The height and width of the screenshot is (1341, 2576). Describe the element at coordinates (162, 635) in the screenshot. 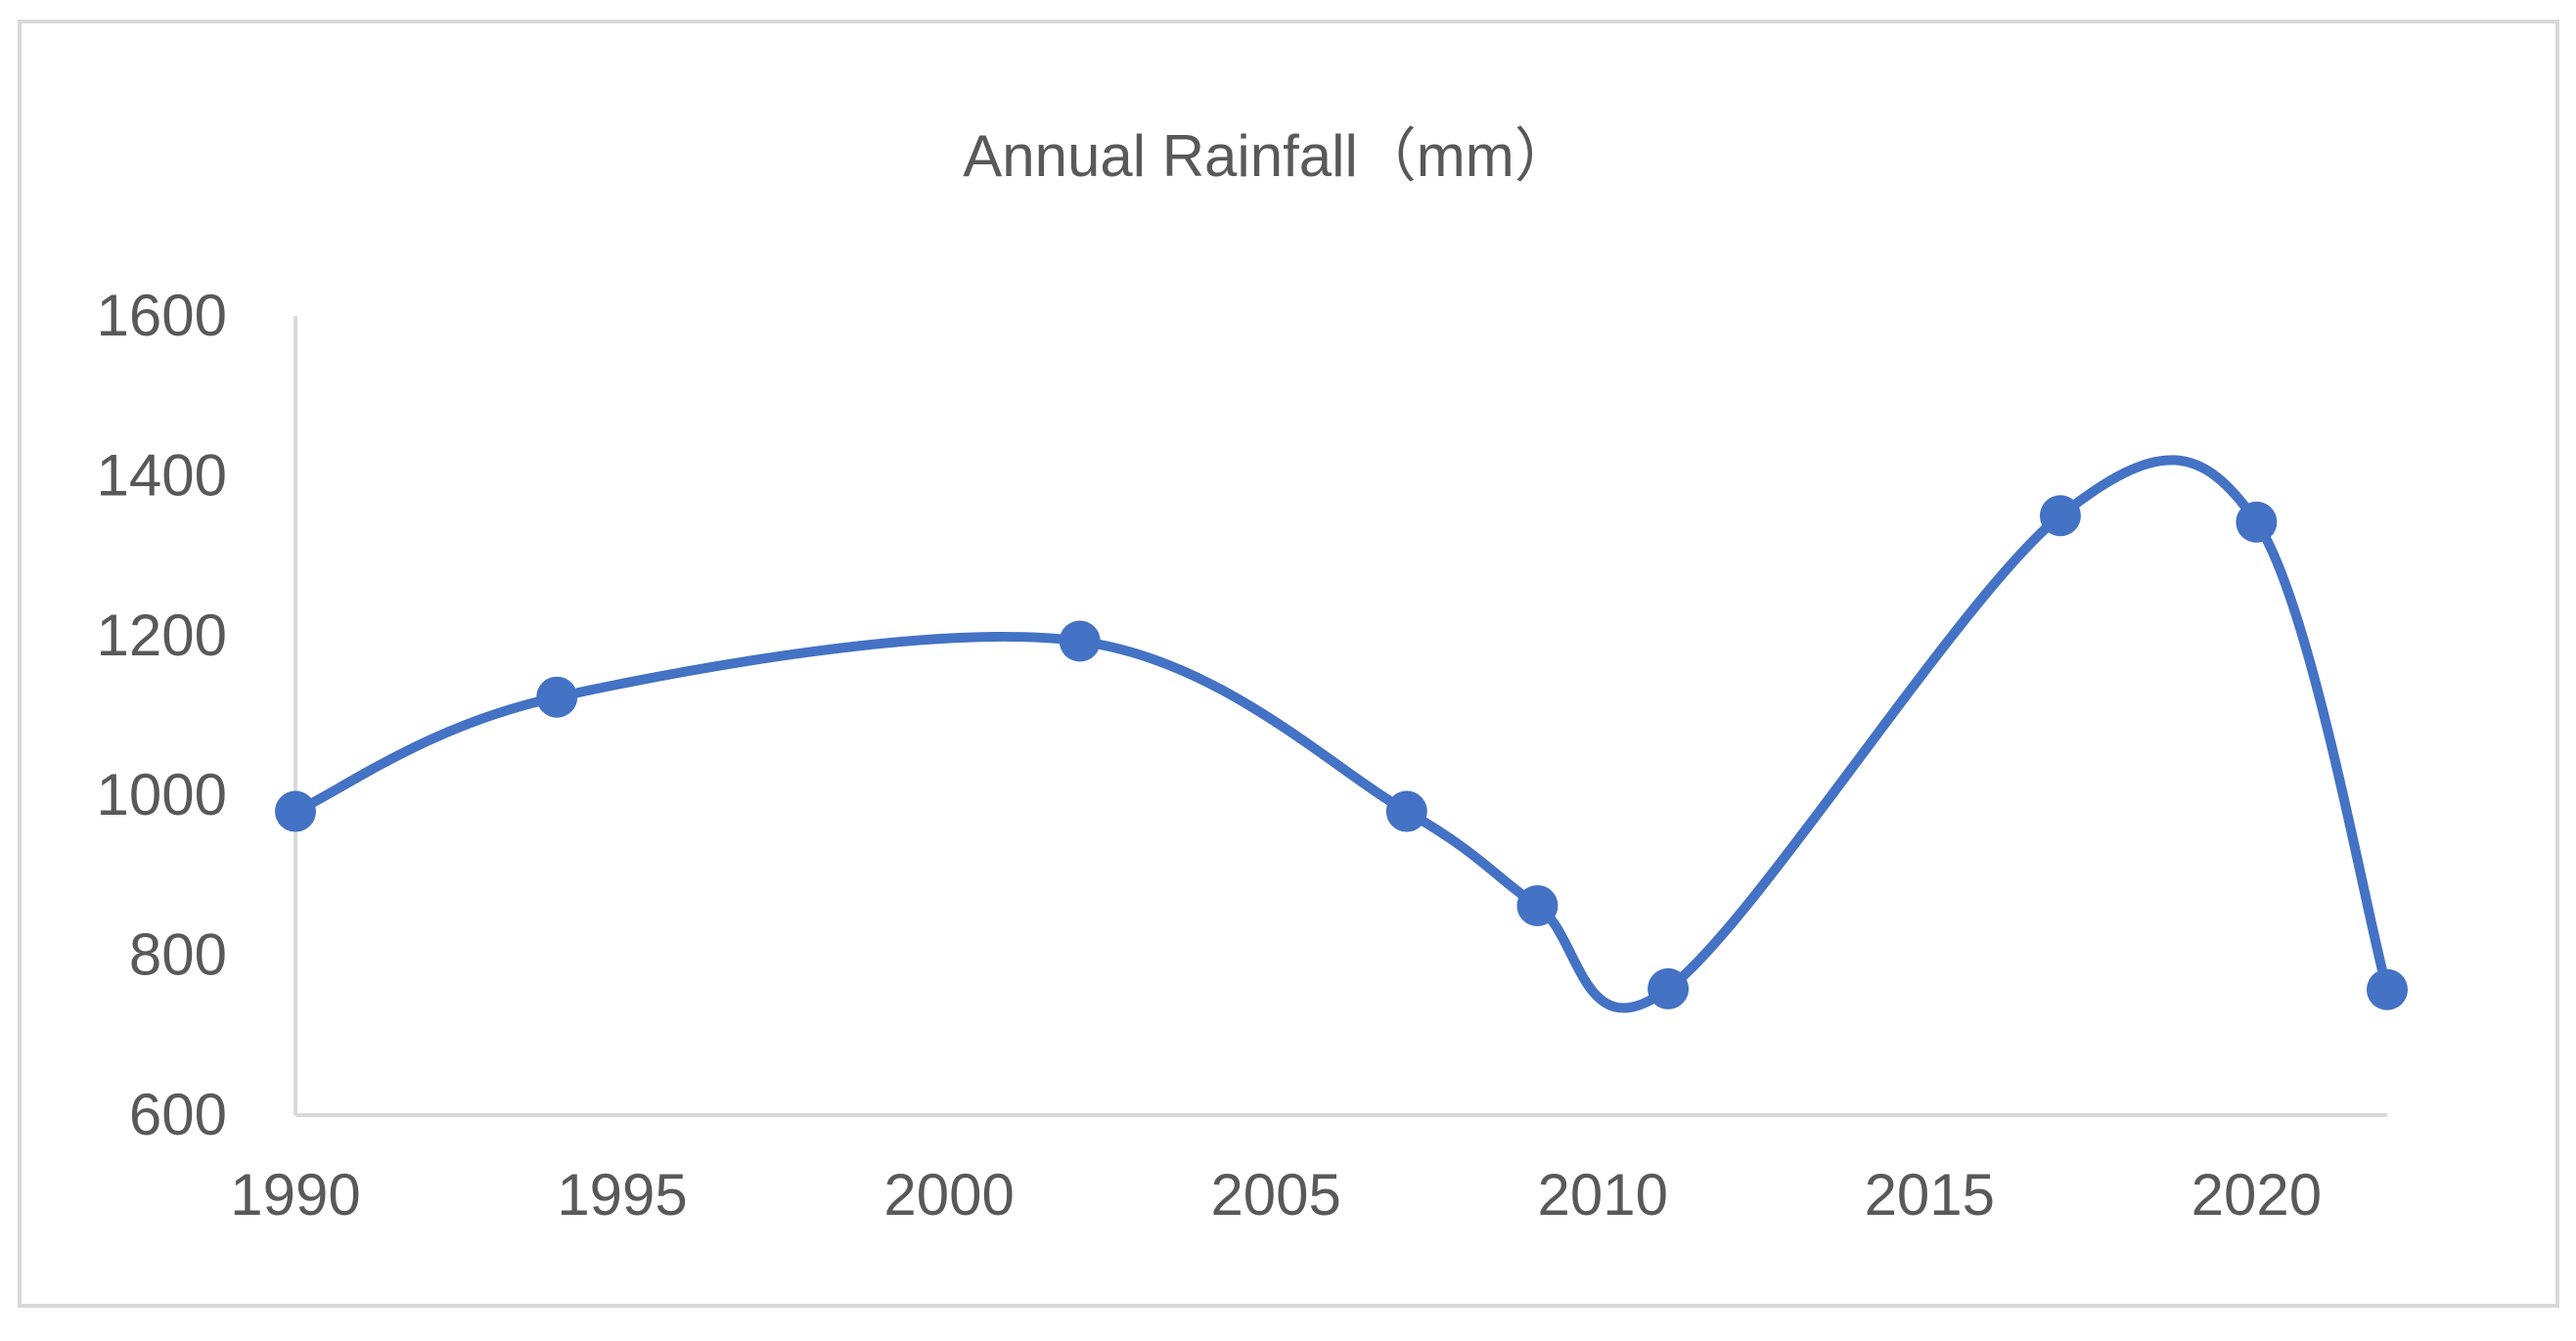

I see `y-tick-label: 1200` at that location.